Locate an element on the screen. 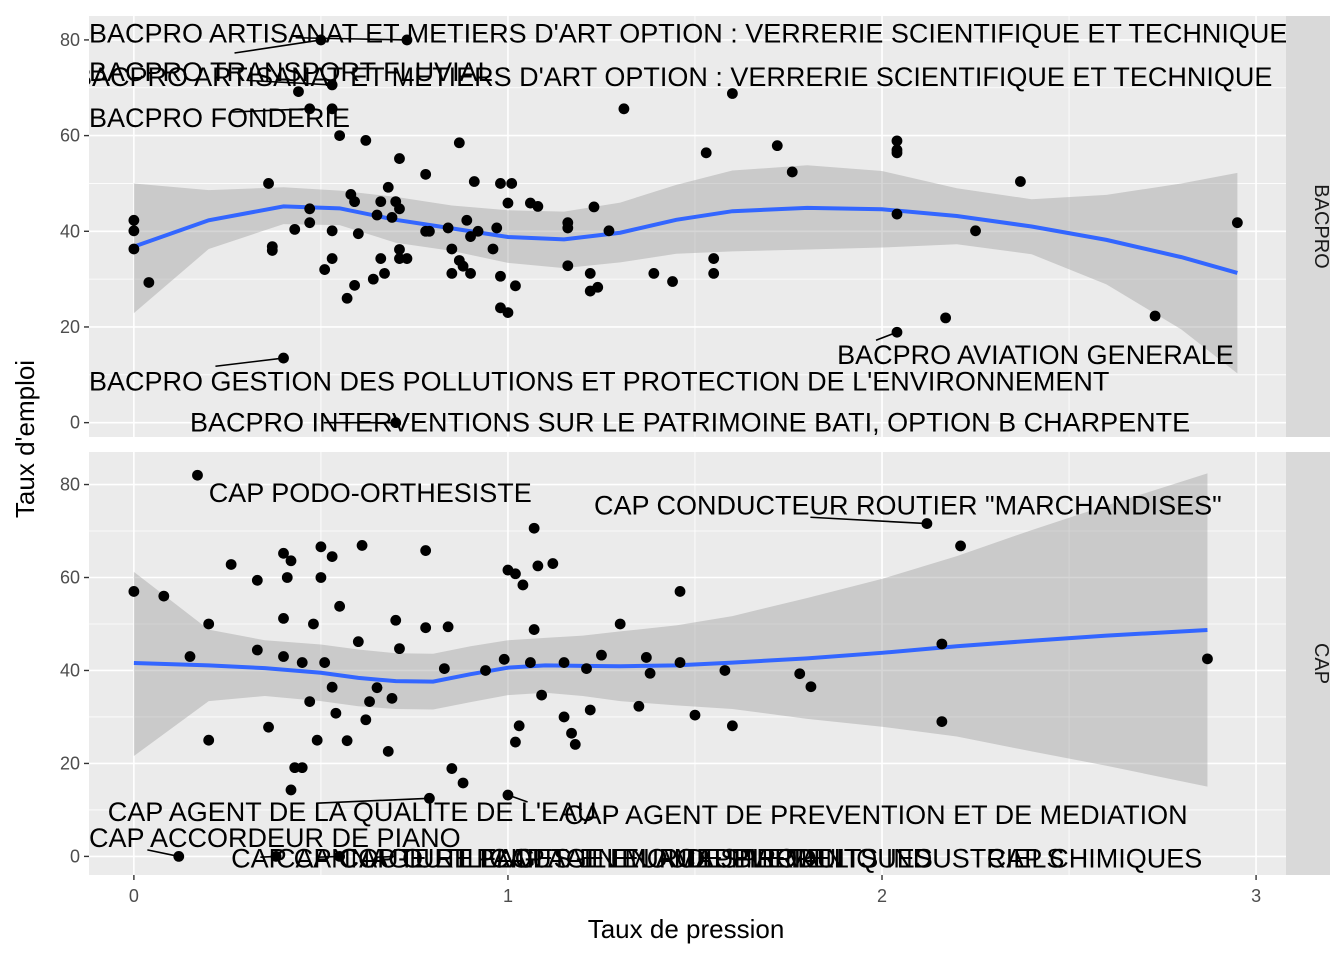 This screenshot has height=960, width=1344. x-tick-label: 0 is located at coordinates (134, 896).